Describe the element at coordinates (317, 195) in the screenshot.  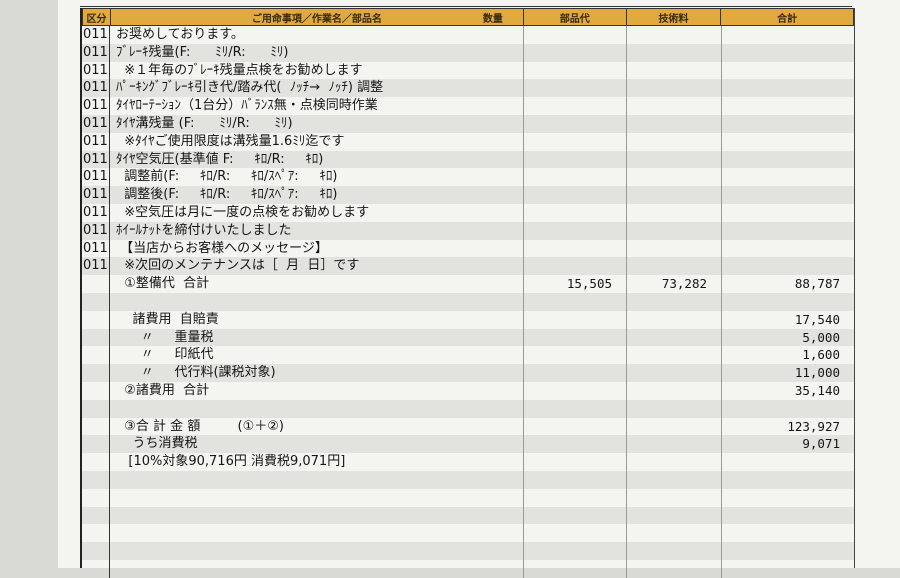
I see `row-item: 調整後(F: ｷﾛ/R: ｷﾛ/ｽﾍﾟｱ: ｷﾛ)` at that location.